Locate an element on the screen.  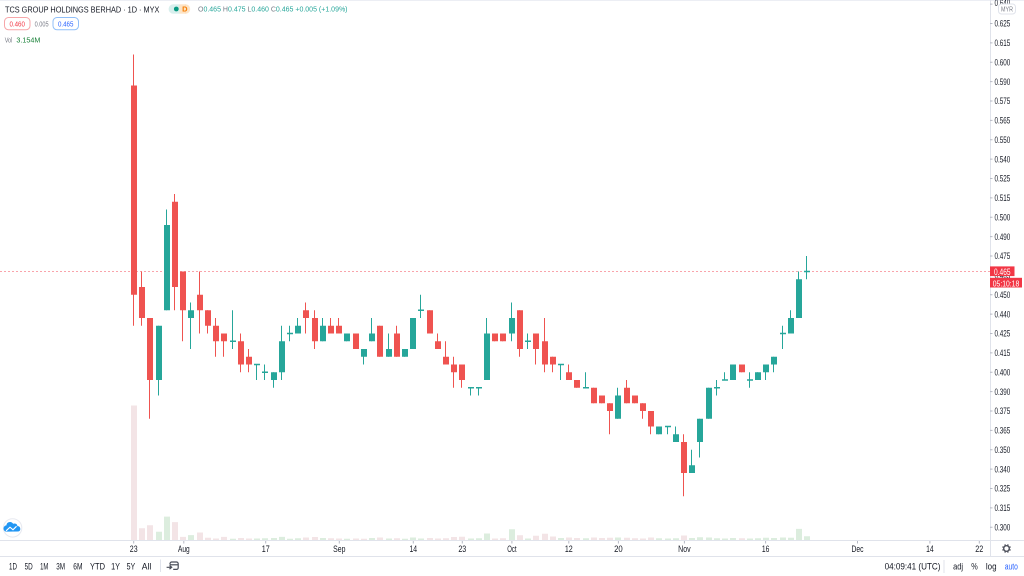
svg-text: 5Y is located at coordinates (131, 566).